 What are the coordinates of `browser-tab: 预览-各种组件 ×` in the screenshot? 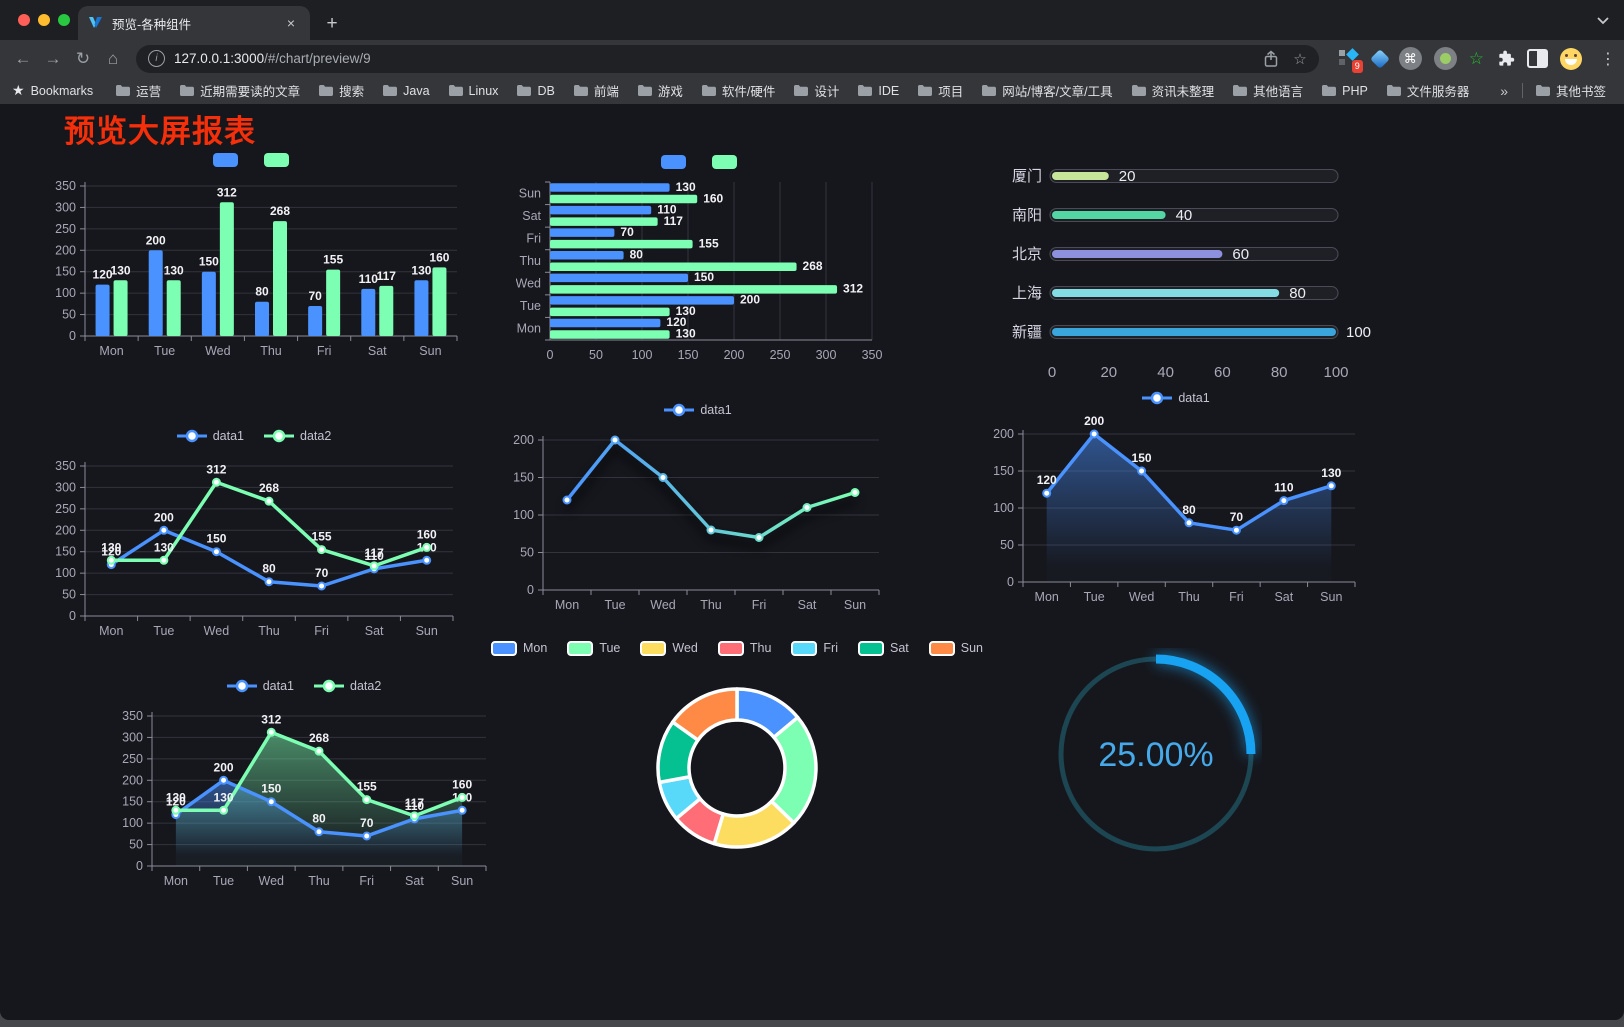 It's located at (194, 23).